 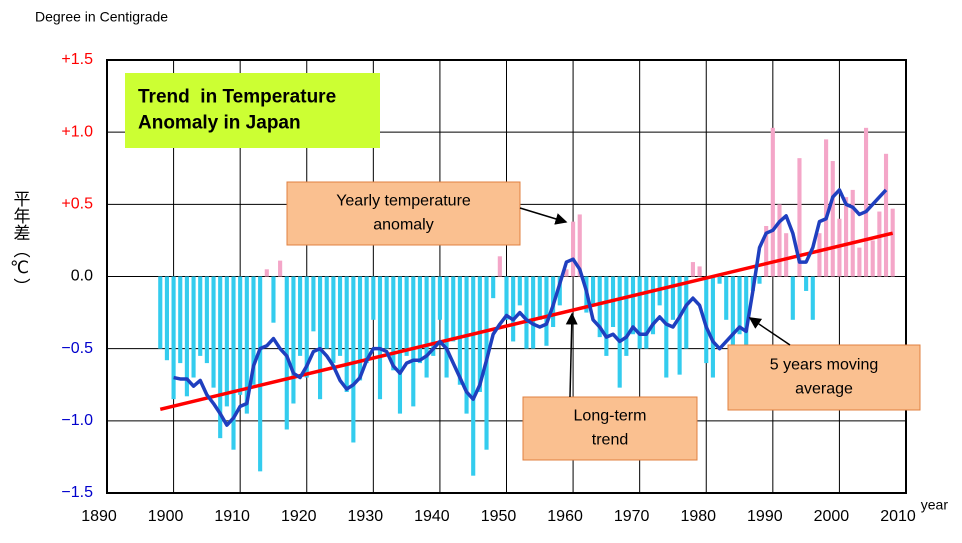 What do you see at coordinates (824, 365) in the screenshot?
I see `annotation-text: 5 years moving` at bounding box center [824, 365].